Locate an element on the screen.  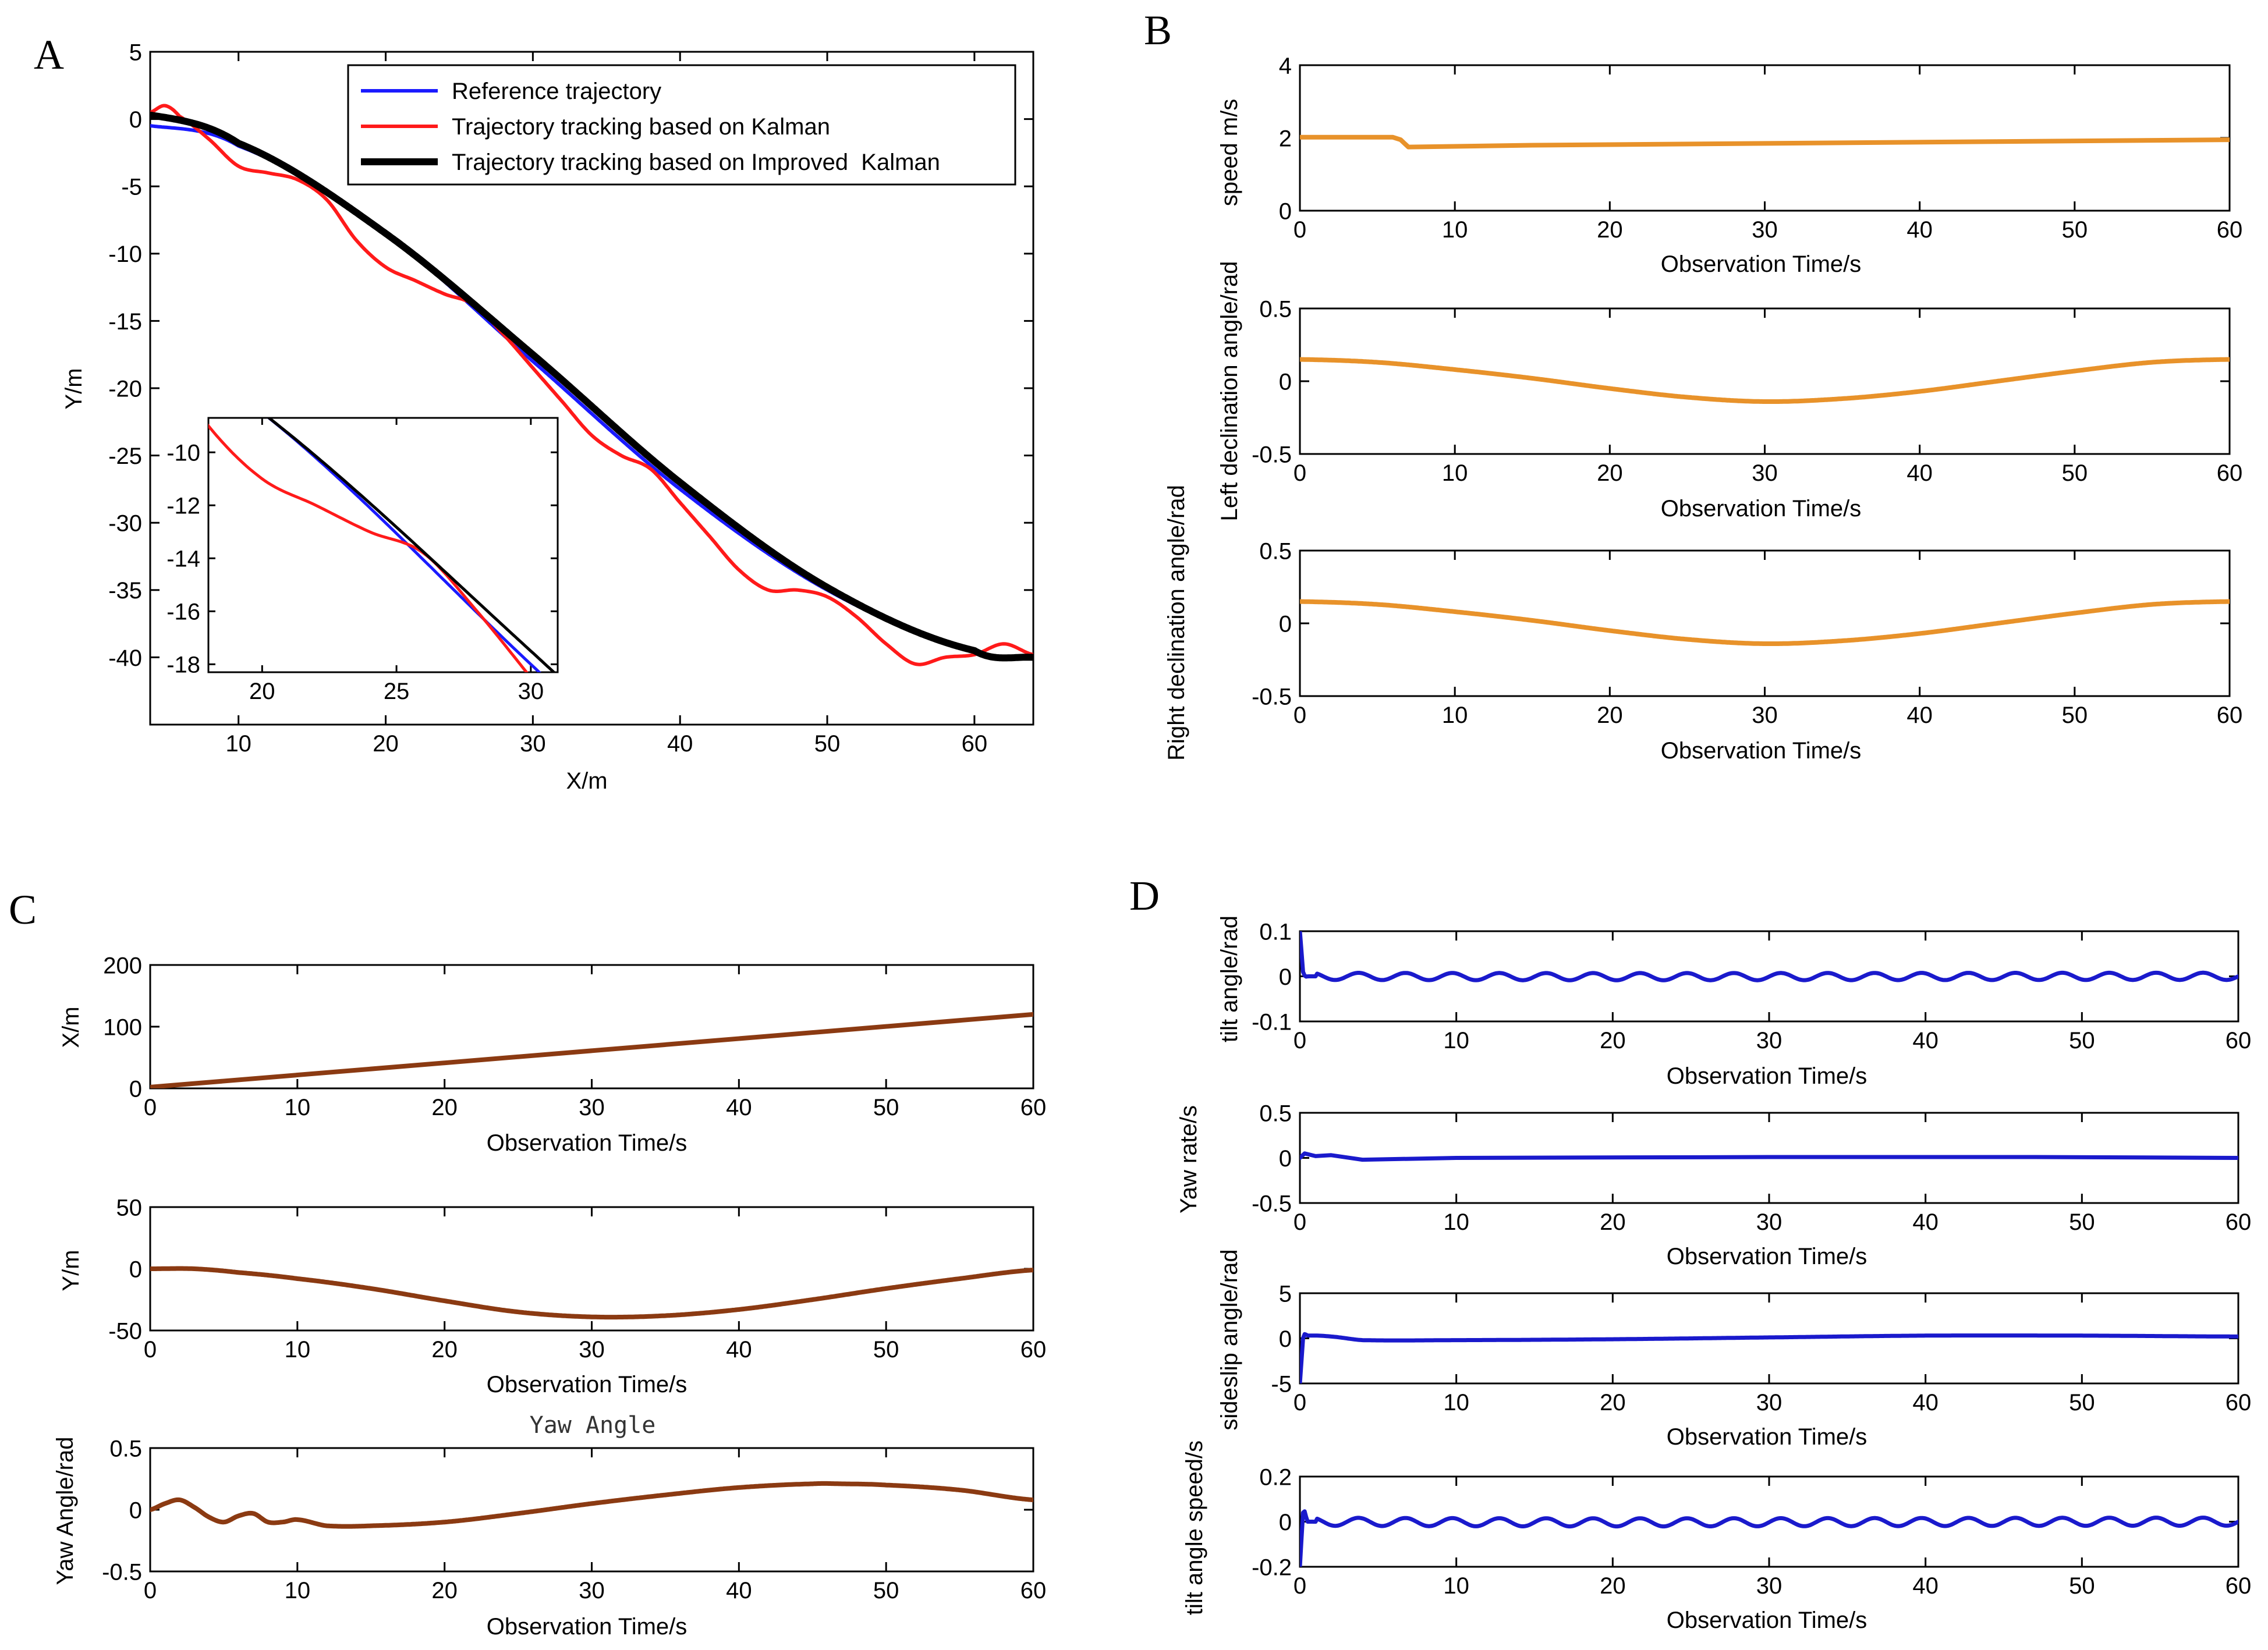
chart-c3-xlabel: Observation Time/s is located at coordinates (587, 1627).